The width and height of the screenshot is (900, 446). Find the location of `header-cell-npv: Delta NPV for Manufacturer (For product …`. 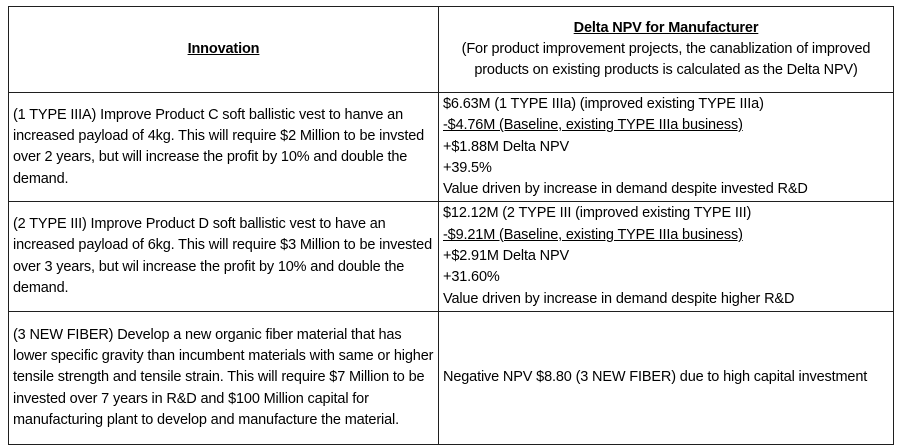

header-cell-npv: Delta NPV for Manufacturer (For product … is located at coordinates (666, 49).